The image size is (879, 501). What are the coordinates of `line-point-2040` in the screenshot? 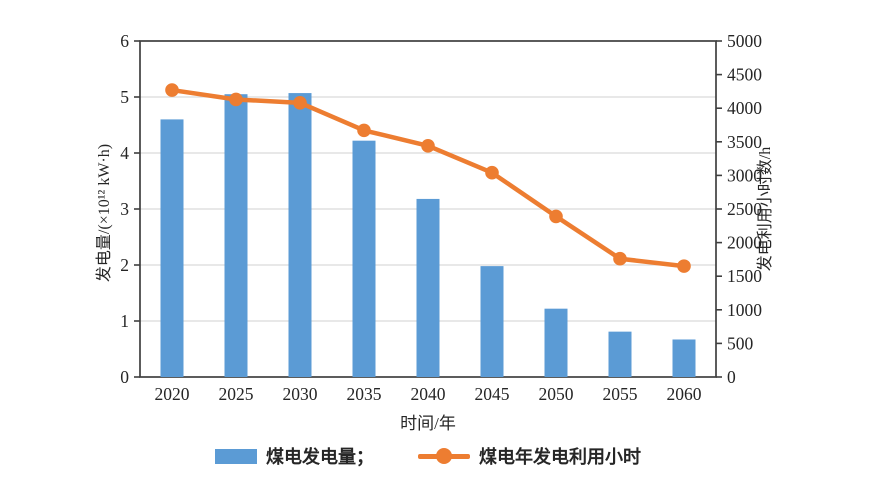 It's located at (428, 146).